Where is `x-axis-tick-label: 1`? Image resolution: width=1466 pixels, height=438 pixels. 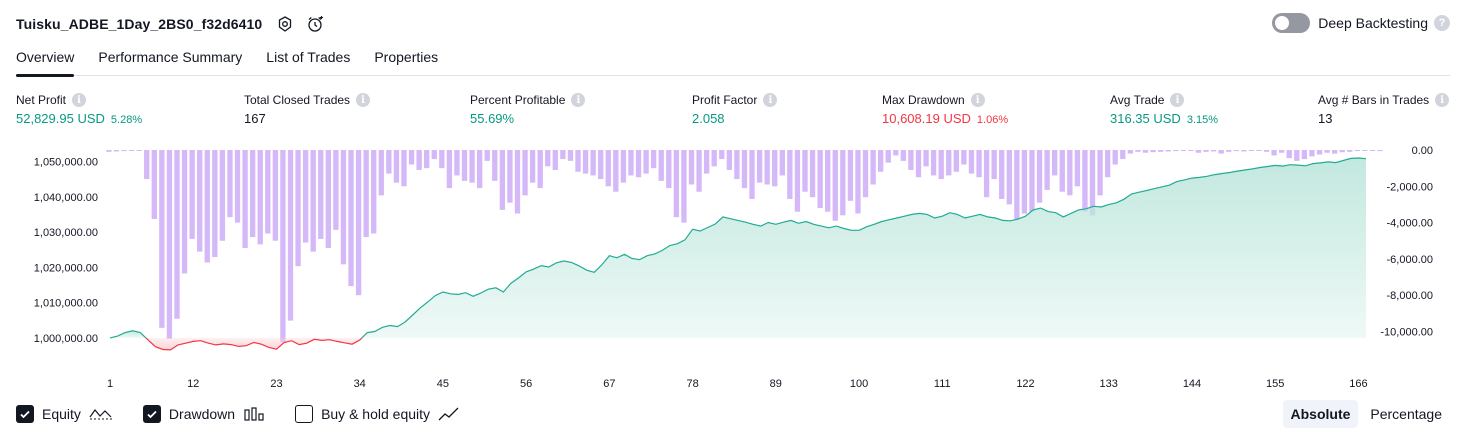
x-axis-tick-label: 1 is located at coordinates (110, 384).